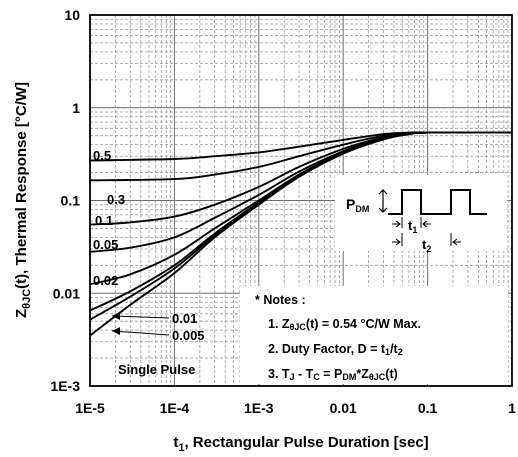  I want to click on x-tick-label: 0.01, so click(343, 408).